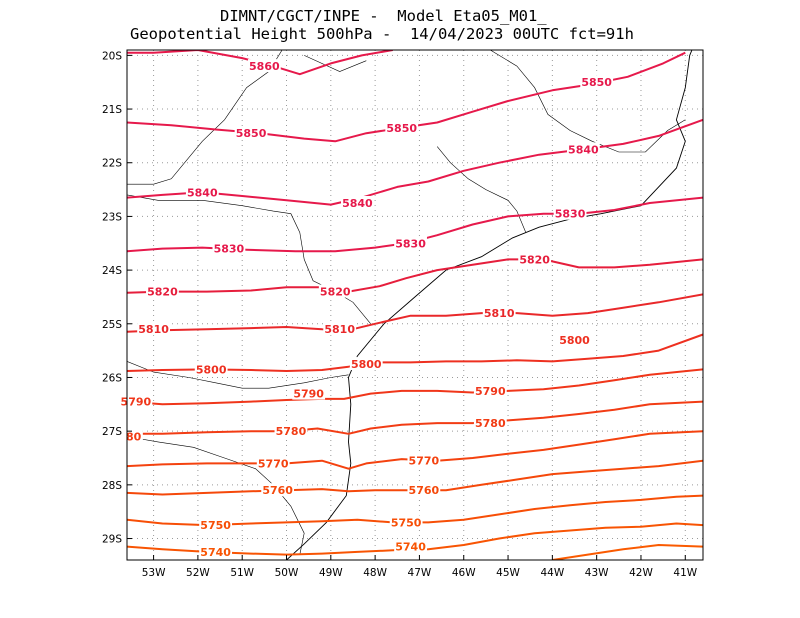 This screenshot has width=800, height=618. I want to click on lat-tick-label: 24S, so click(112, 271).